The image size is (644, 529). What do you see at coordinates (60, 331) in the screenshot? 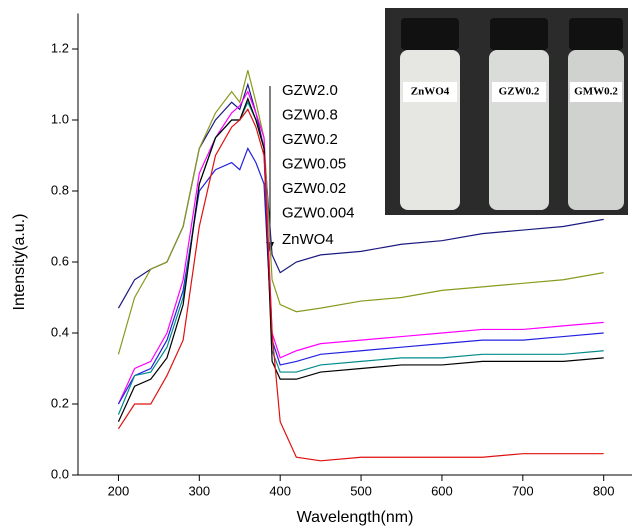
I see `y-tick-label: 0.4` at bounding box center [60, 331].